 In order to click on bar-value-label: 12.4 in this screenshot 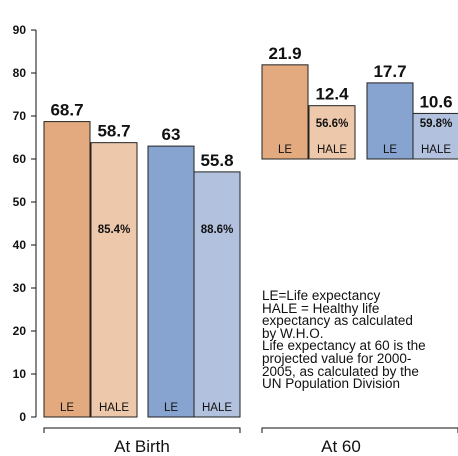, I will do `click(332, 94)`.